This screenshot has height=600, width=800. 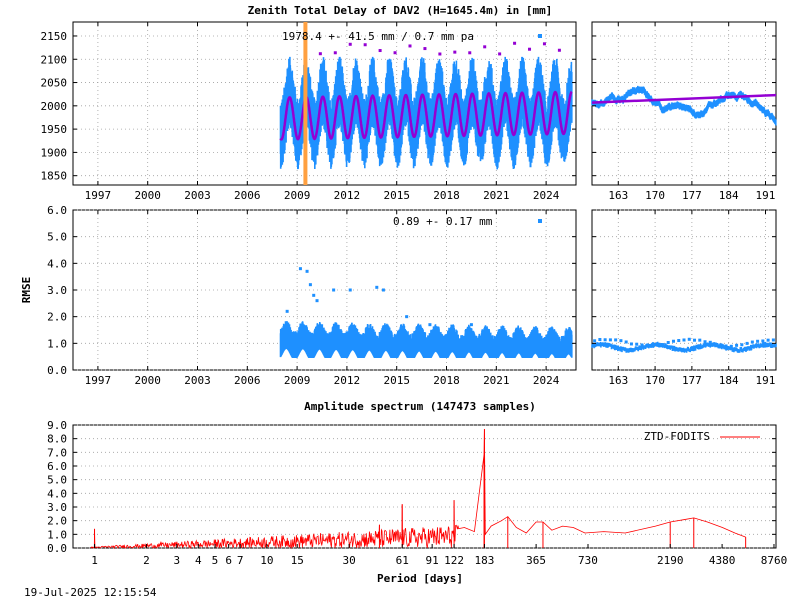 What do you see at coordinates (684, 98) in the screenshot?
I see `ztd-recent-model` at bounding box center [684, 98].